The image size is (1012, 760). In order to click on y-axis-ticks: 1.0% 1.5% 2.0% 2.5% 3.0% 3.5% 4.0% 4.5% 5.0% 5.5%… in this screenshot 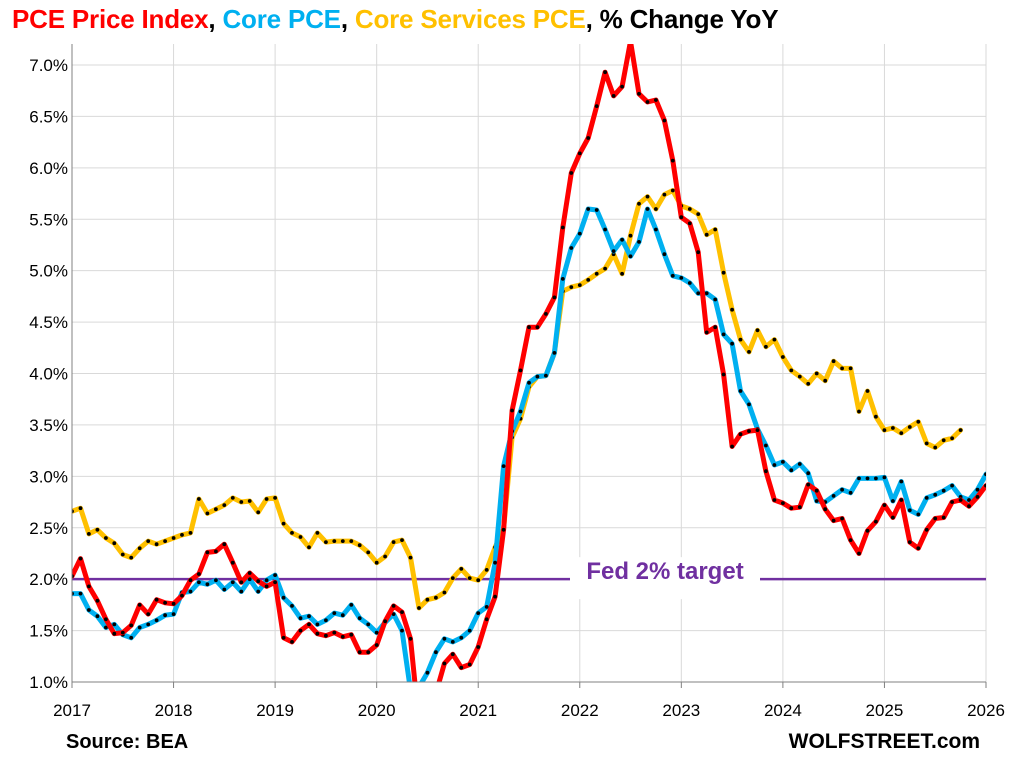, I will do `click(48, 374)`.